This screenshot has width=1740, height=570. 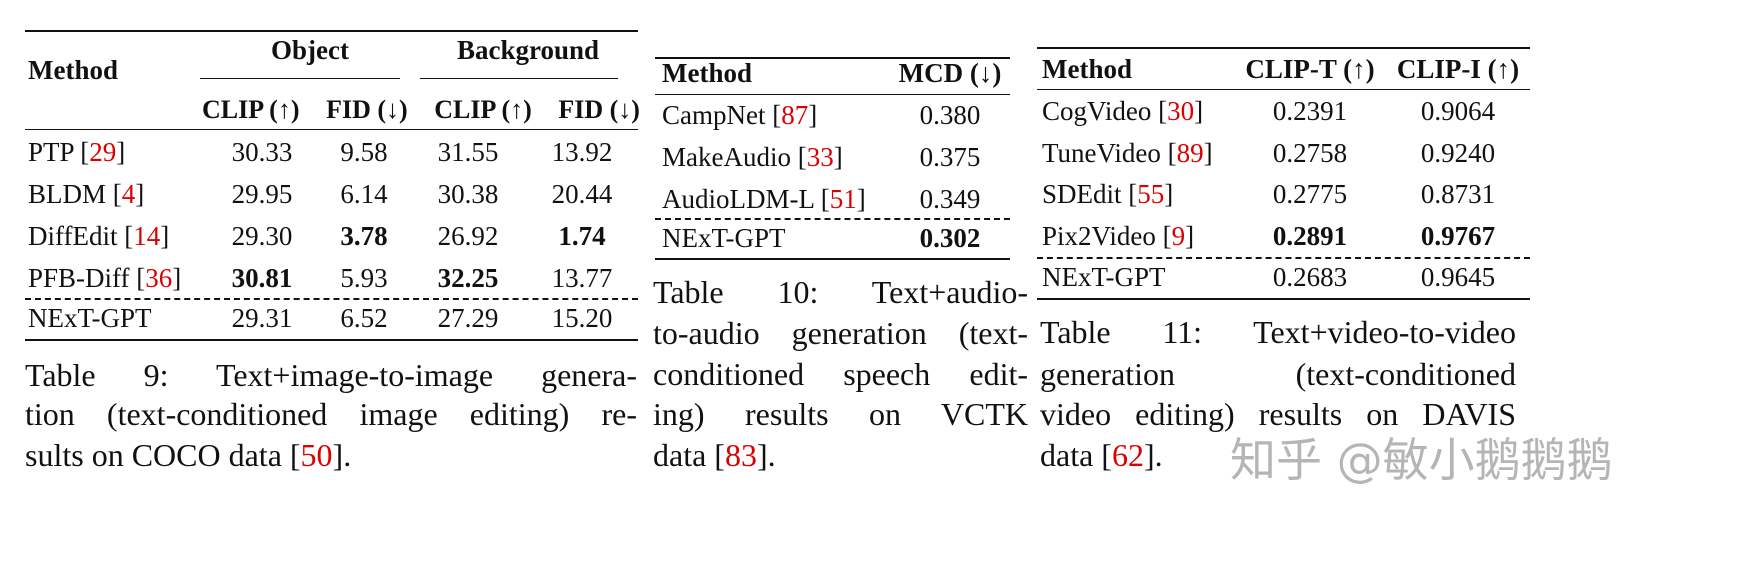 I want to click on value-cell: 3.78, so click(x=364, y=236).